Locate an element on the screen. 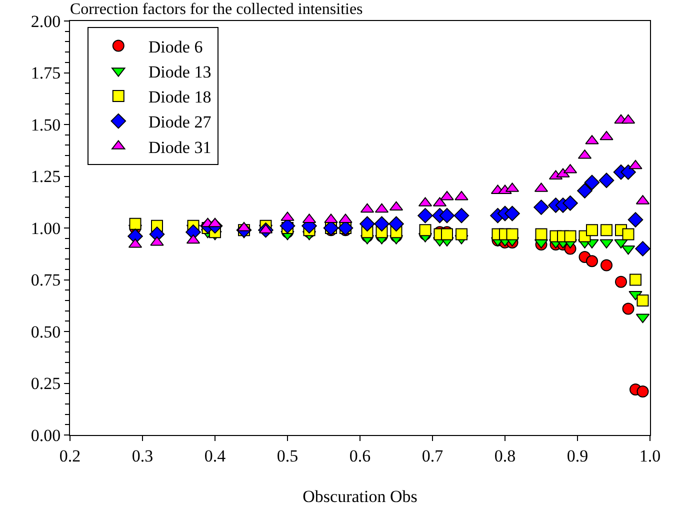 This screenshot has width=691, height=514. y-tick-label: 0.25 is located at coordinates (45, 384).